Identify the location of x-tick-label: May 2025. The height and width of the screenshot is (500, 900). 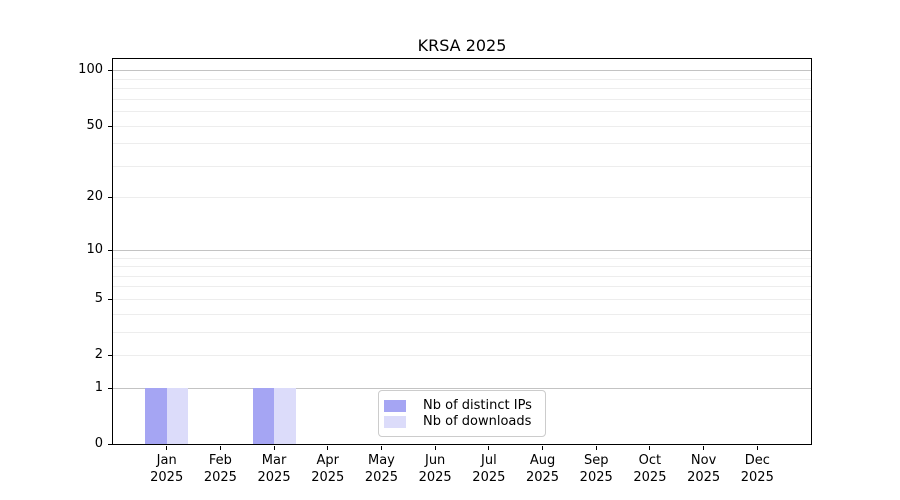
(381, 469).